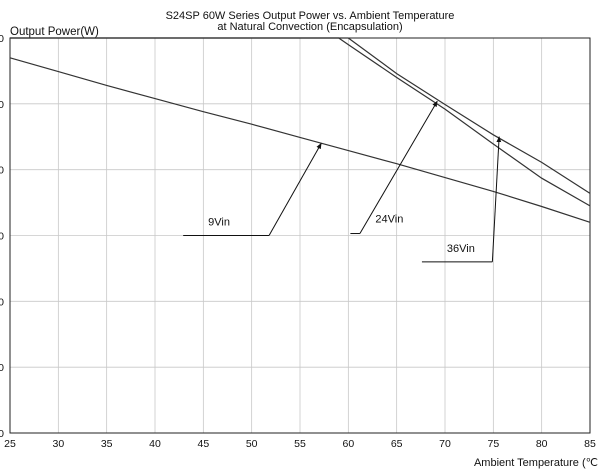 The image size is (600, 471). I want to click on annotation-label-24vin: 24Vin, so click(389, 219).